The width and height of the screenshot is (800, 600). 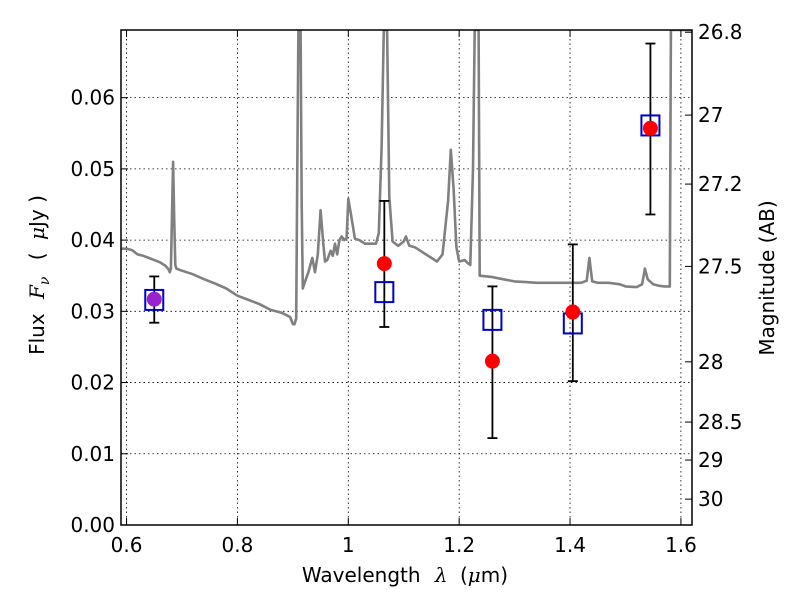 I want to click on magnitude-tick-label: 29, so click(x=710, y=460).